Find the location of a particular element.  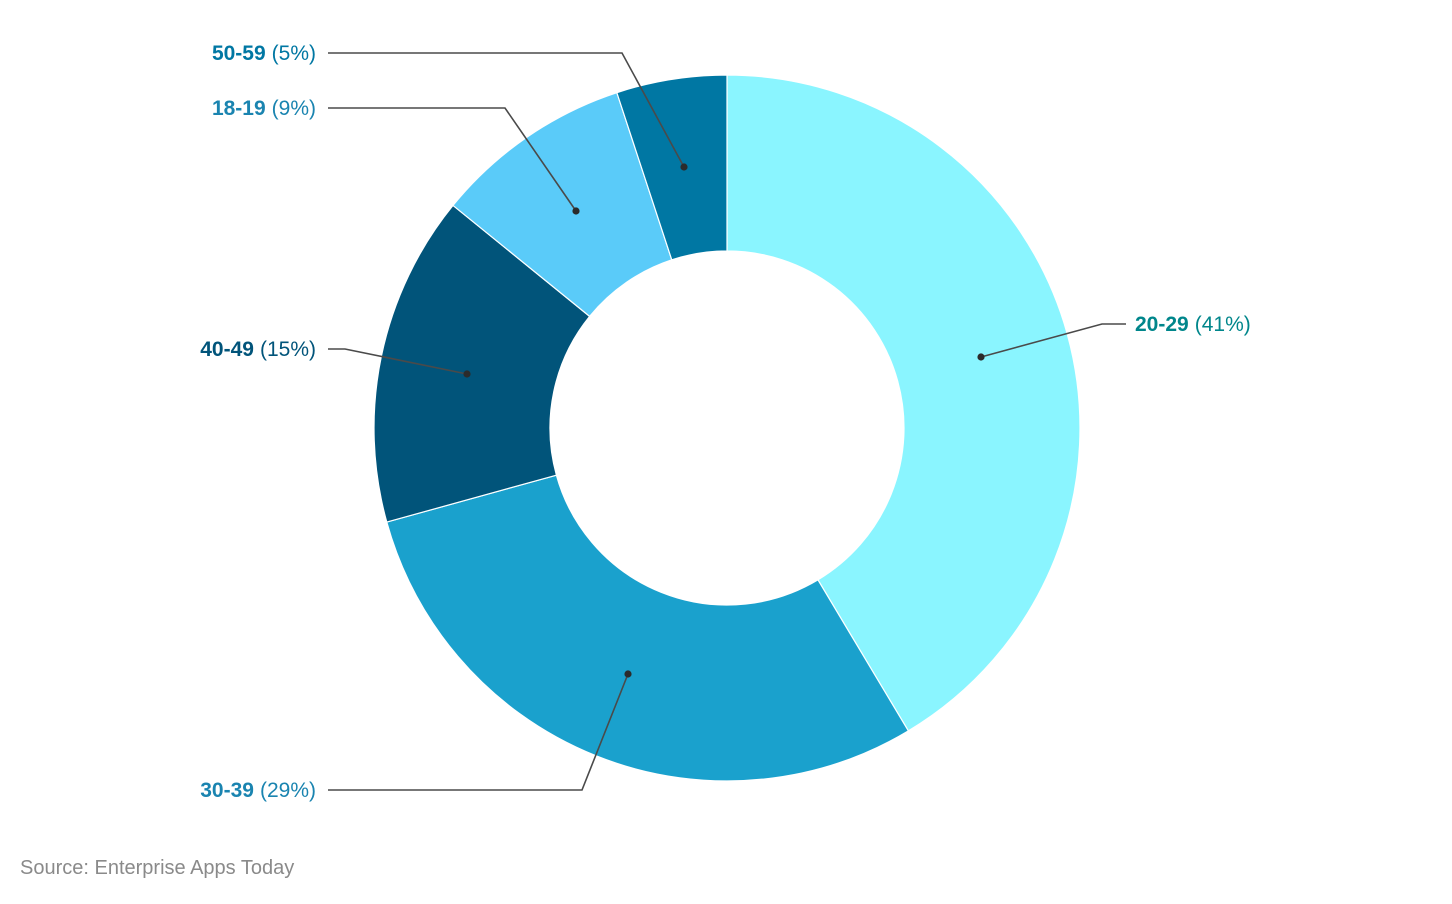

data-label-40-49: 40-49 (15%) is located at coordinates (258, 349).